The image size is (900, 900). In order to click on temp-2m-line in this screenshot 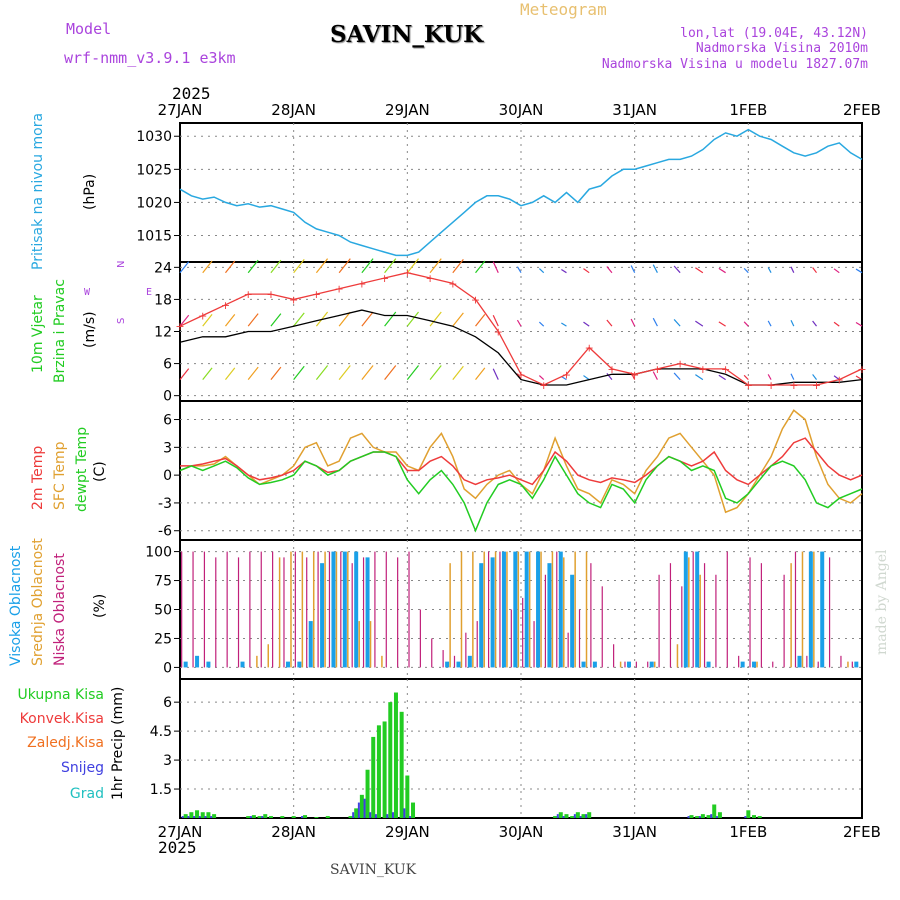, I will do `click(521, 461)`.